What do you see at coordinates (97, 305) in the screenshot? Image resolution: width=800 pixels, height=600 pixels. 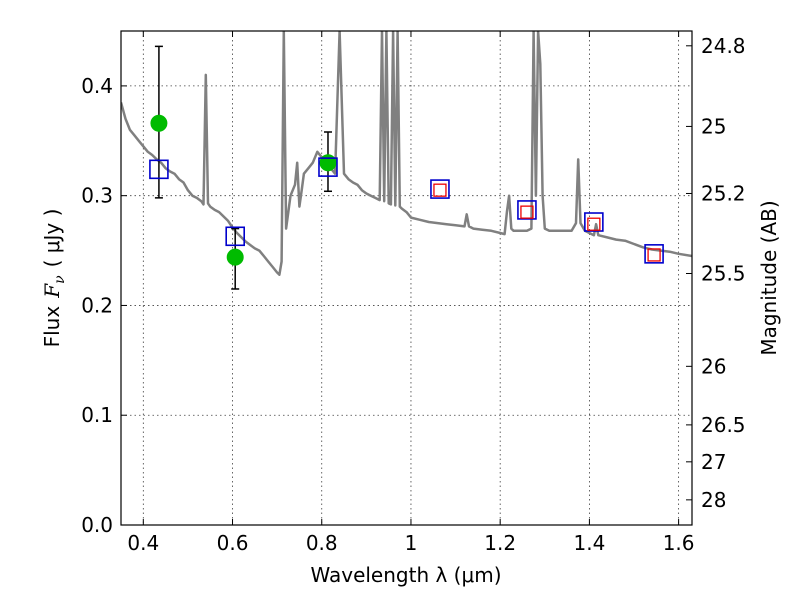 I see `y-tick-label: 0.2` at bounding box center [97, 305].